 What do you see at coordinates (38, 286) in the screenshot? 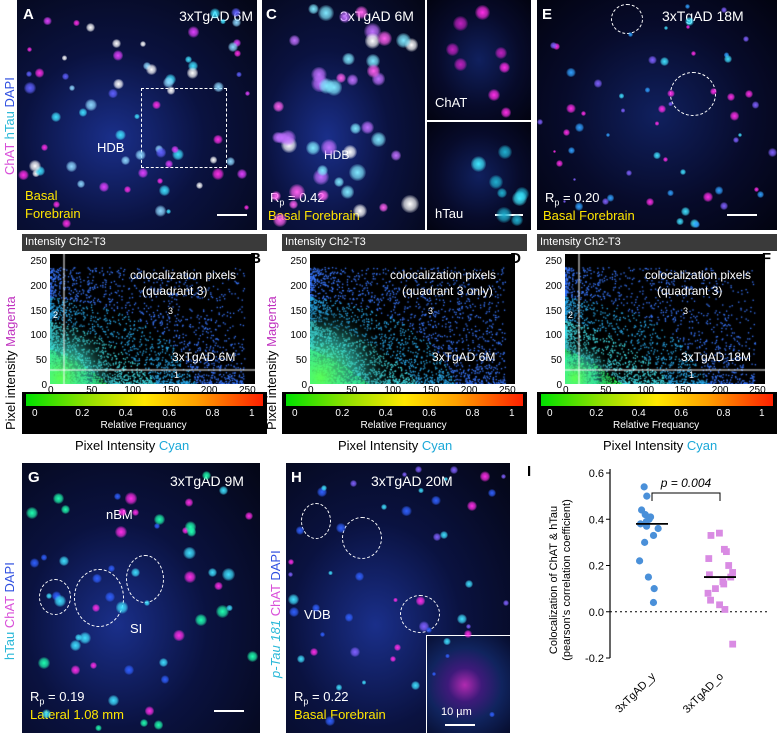
I see `y-tick: 200` at bounding box center [38, 286].